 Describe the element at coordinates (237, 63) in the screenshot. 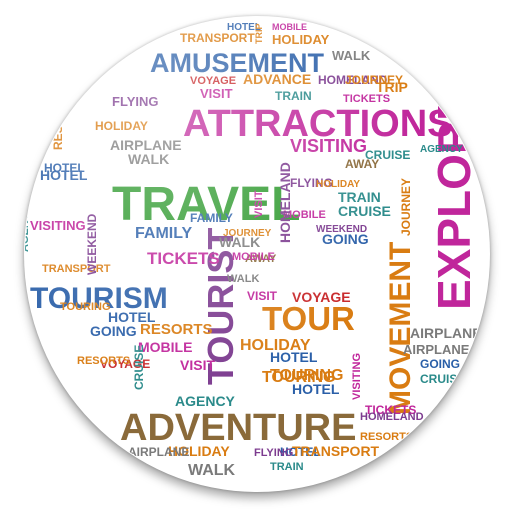

I see `word-amusement: AMUSEMENT` at that location.